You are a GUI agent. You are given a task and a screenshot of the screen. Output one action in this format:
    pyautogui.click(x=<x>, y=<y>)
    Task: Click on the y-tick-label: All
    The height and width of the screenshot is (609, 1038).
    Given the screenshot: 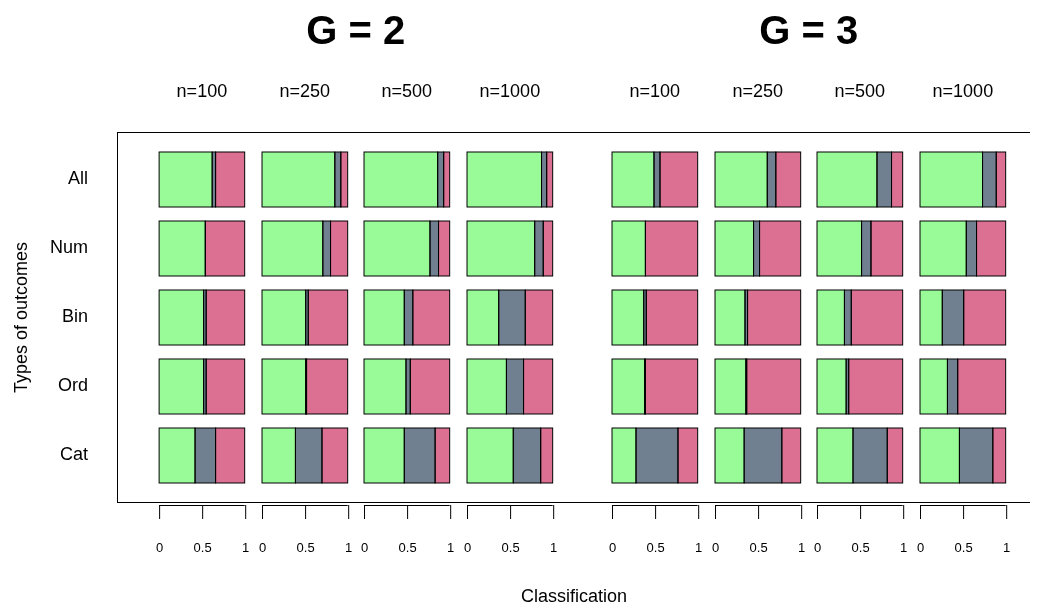 What is the action you would take?
    pyautogui.click(x=78, y=178)
    